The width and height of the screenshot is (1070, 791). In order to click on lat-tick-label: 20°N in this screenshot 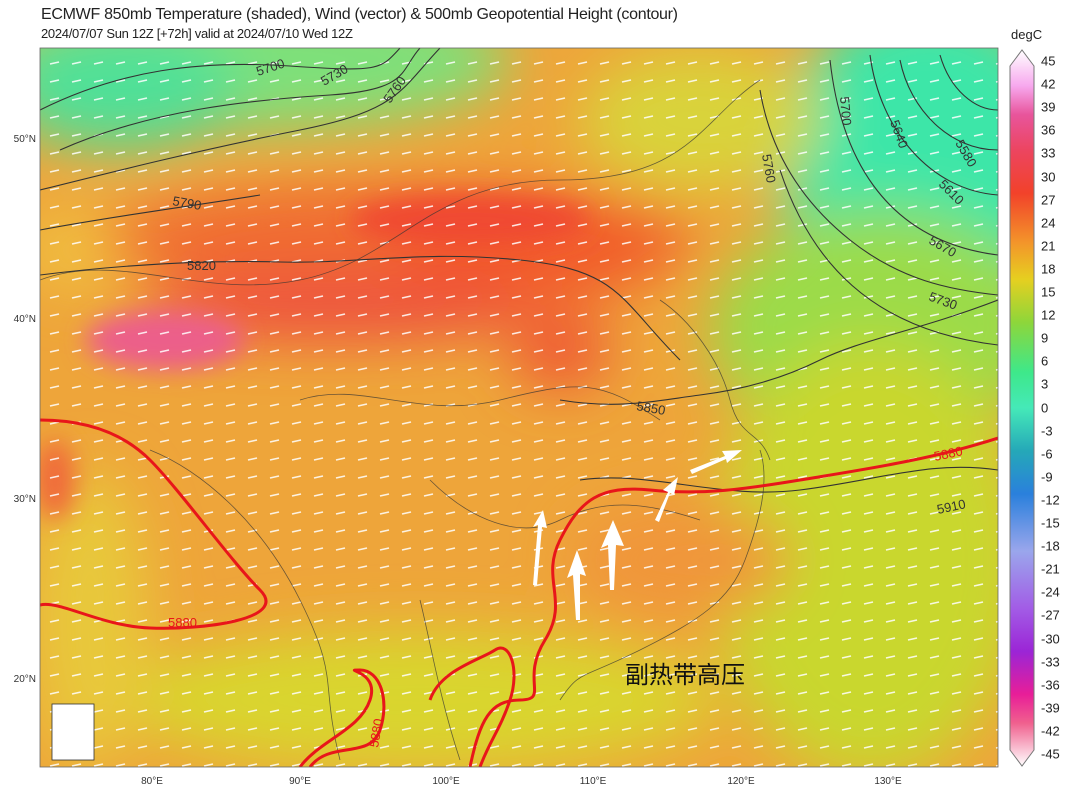, I will do `click(25, 679)`.